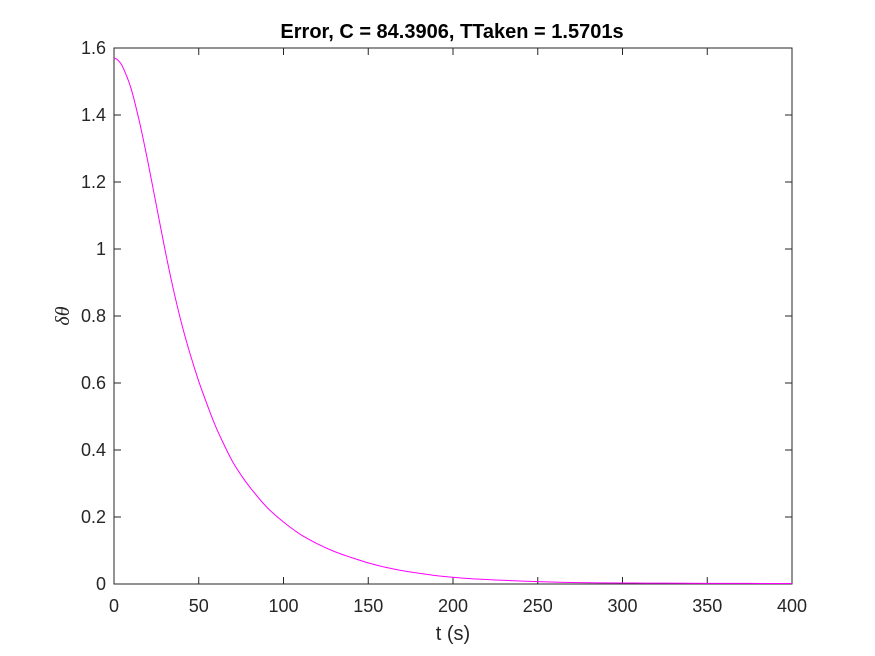 The width and height of the screenshot is (875, 656). What do you see at coordinates (93, 115) in the screenshot?
I see `y-tick-label: 1.4` at bounding box center [93, 115].